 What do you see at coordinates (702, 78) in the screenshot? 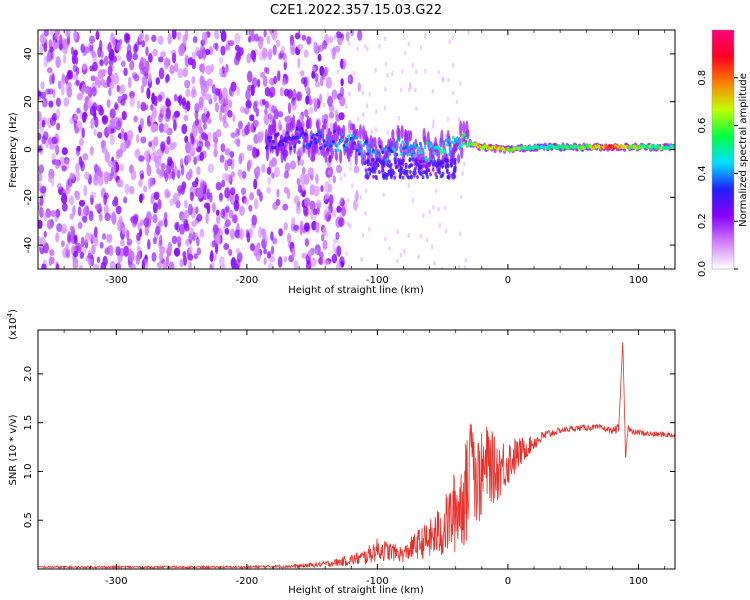
I see `colorbar-tick-label: 0.8` at bounding box center [702, 78].